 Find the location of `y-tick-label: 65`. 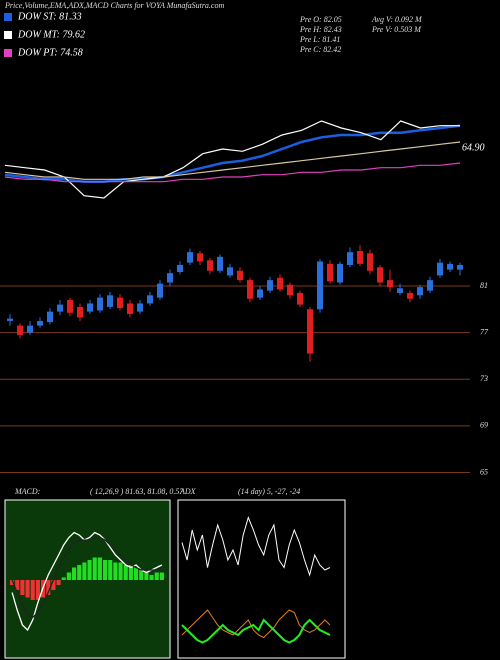

y-tick-label: 65 is located at coordinates (484, 471).